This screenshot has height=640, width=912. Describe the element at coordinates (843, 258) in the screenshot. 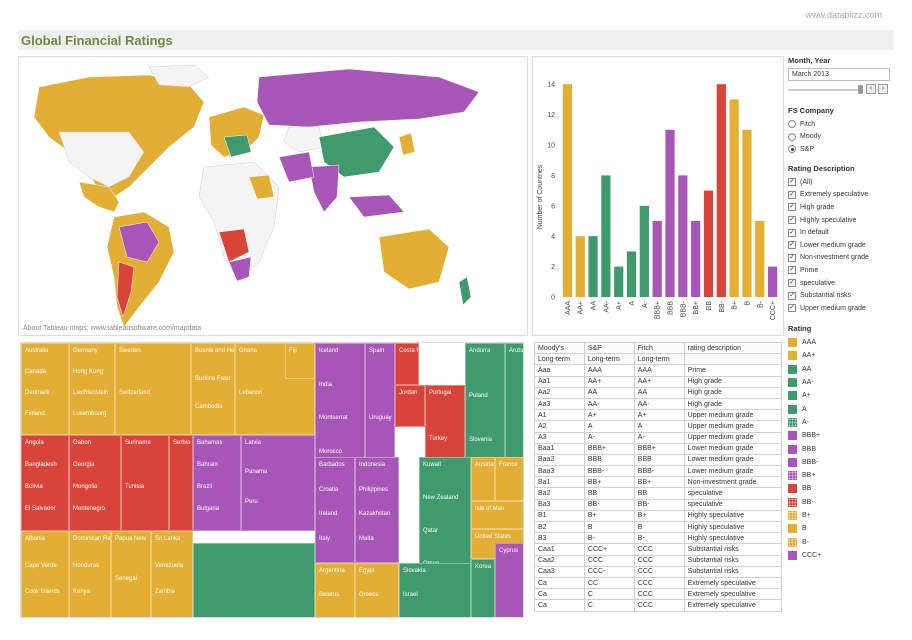

I see `rating-description-option: ✓ Non-investment grade` at that location.